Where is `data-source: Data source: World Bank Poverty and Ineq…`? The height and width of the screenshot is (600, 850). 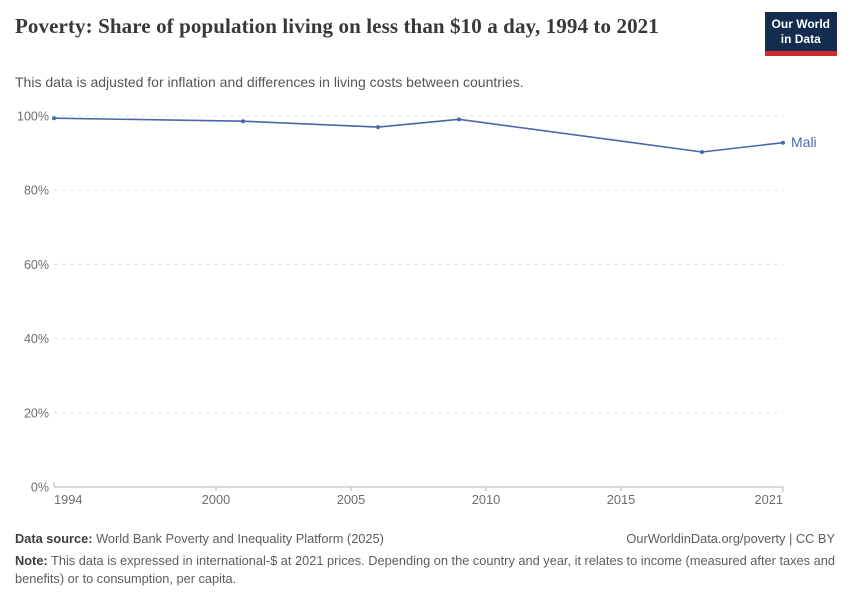 data-source: Data source: World Bank Poverty and Ineq… is located at coordinates (199, 539).